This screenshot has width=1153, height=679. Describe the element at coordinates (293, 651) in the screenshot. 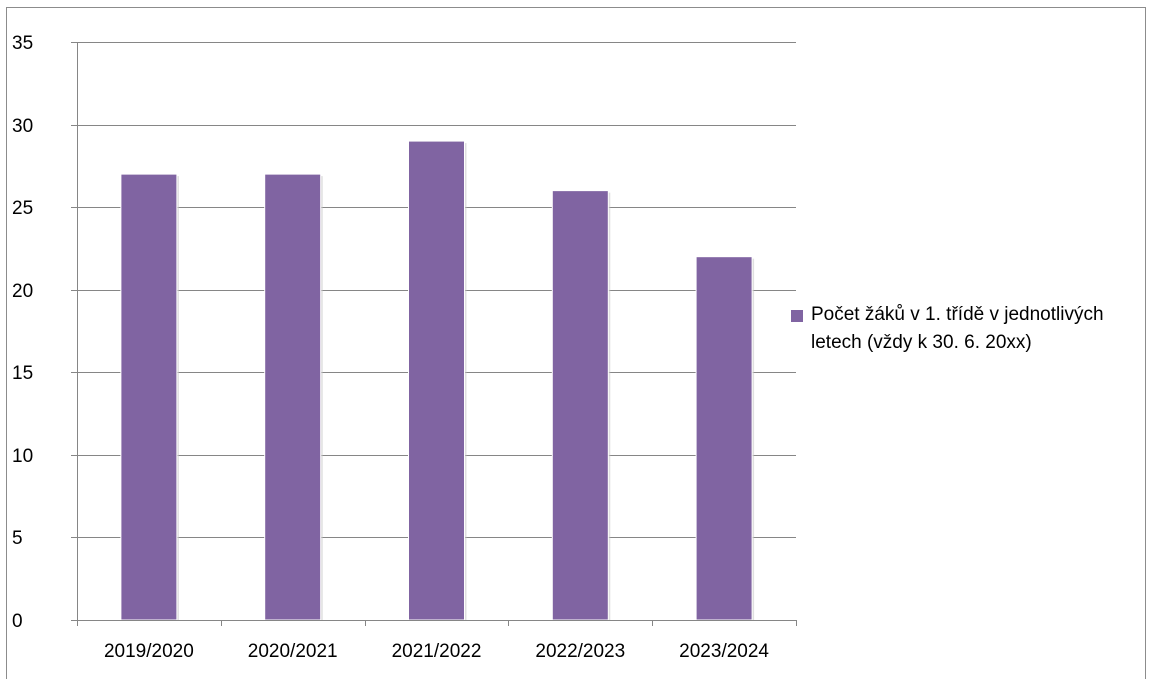

I see `x-tick-label: 2020/2021` at that location.